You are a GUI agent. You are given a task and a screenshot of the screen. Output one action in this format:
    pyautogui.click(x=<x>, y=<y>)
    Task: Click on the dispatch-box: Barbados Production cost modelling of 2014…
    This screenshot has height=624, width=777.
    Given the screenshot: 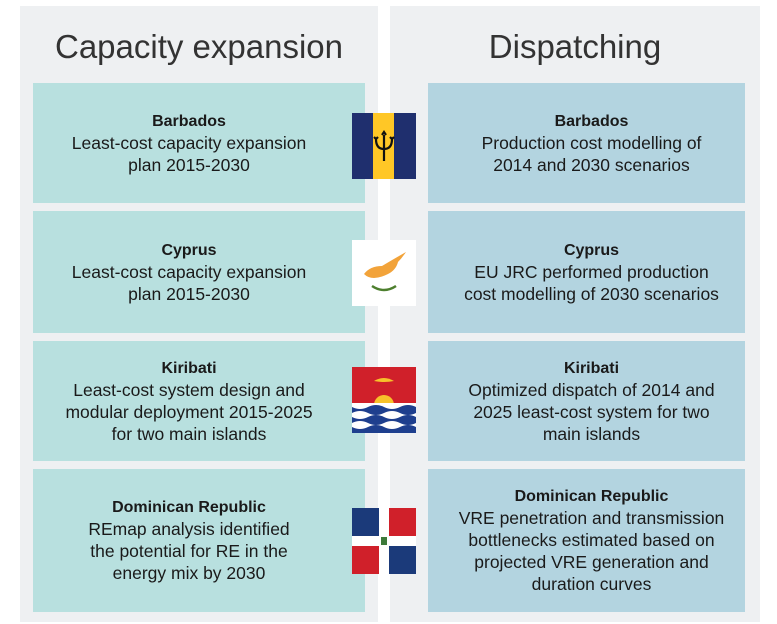 What is the action you would take?
    pyautogui.click(x=586, y=143)
    